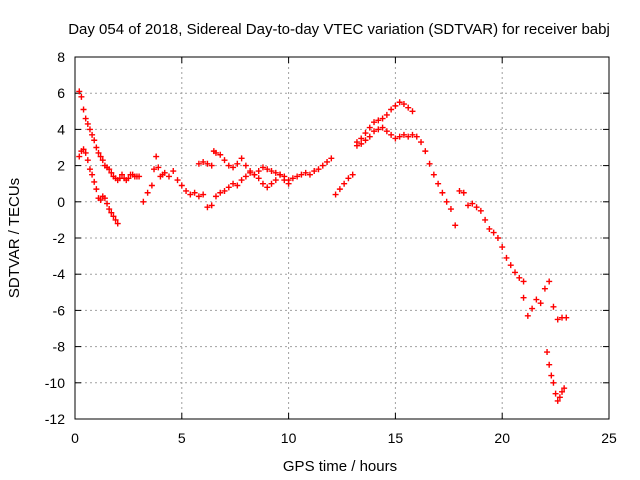 The image size is (640, 480). Describe the element at coordinates (609, 438) in the screenshot. I see `x-tick-label: 25` at that location.